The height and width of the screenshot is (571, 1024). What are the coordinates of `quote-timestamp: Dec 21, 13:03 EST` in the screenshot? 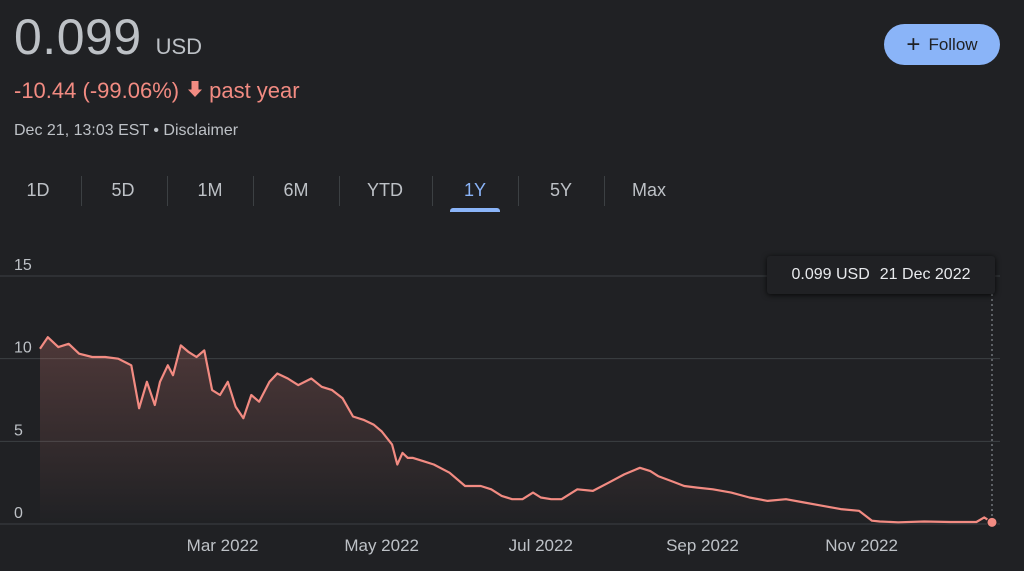 It's located at (81, 130).